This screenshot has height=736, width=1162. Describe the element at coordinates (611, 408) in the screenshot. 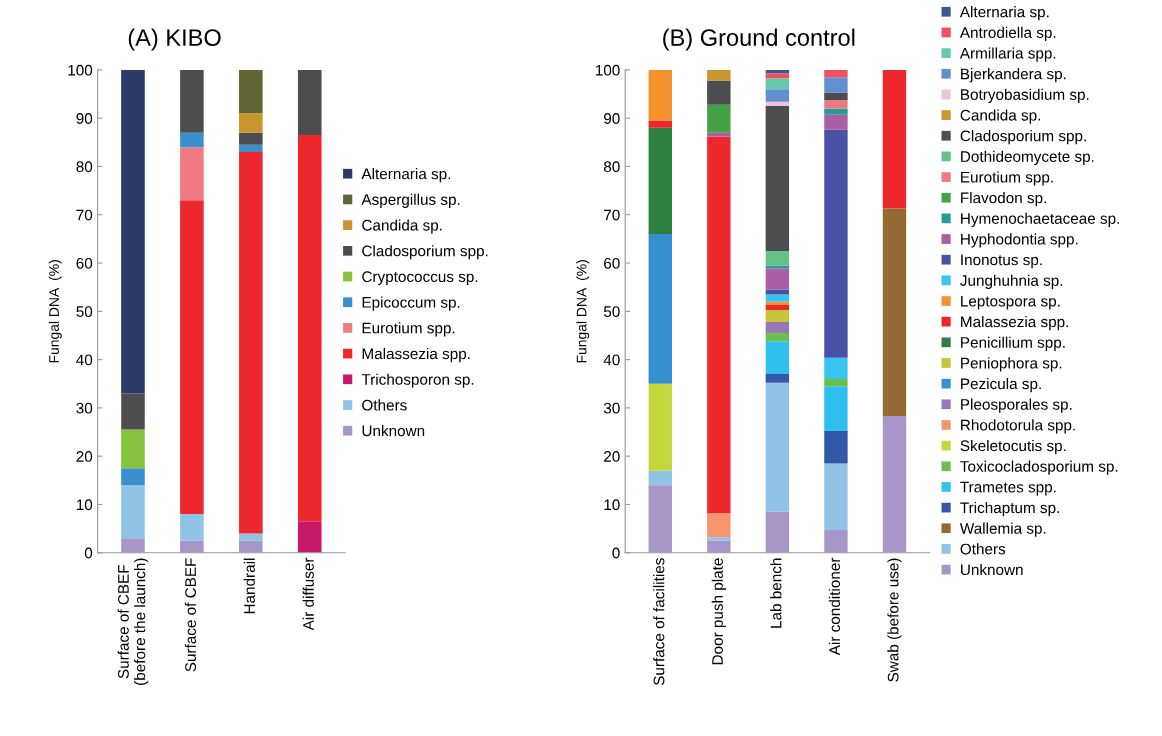

I see `y-tick-label: 30` at that location.